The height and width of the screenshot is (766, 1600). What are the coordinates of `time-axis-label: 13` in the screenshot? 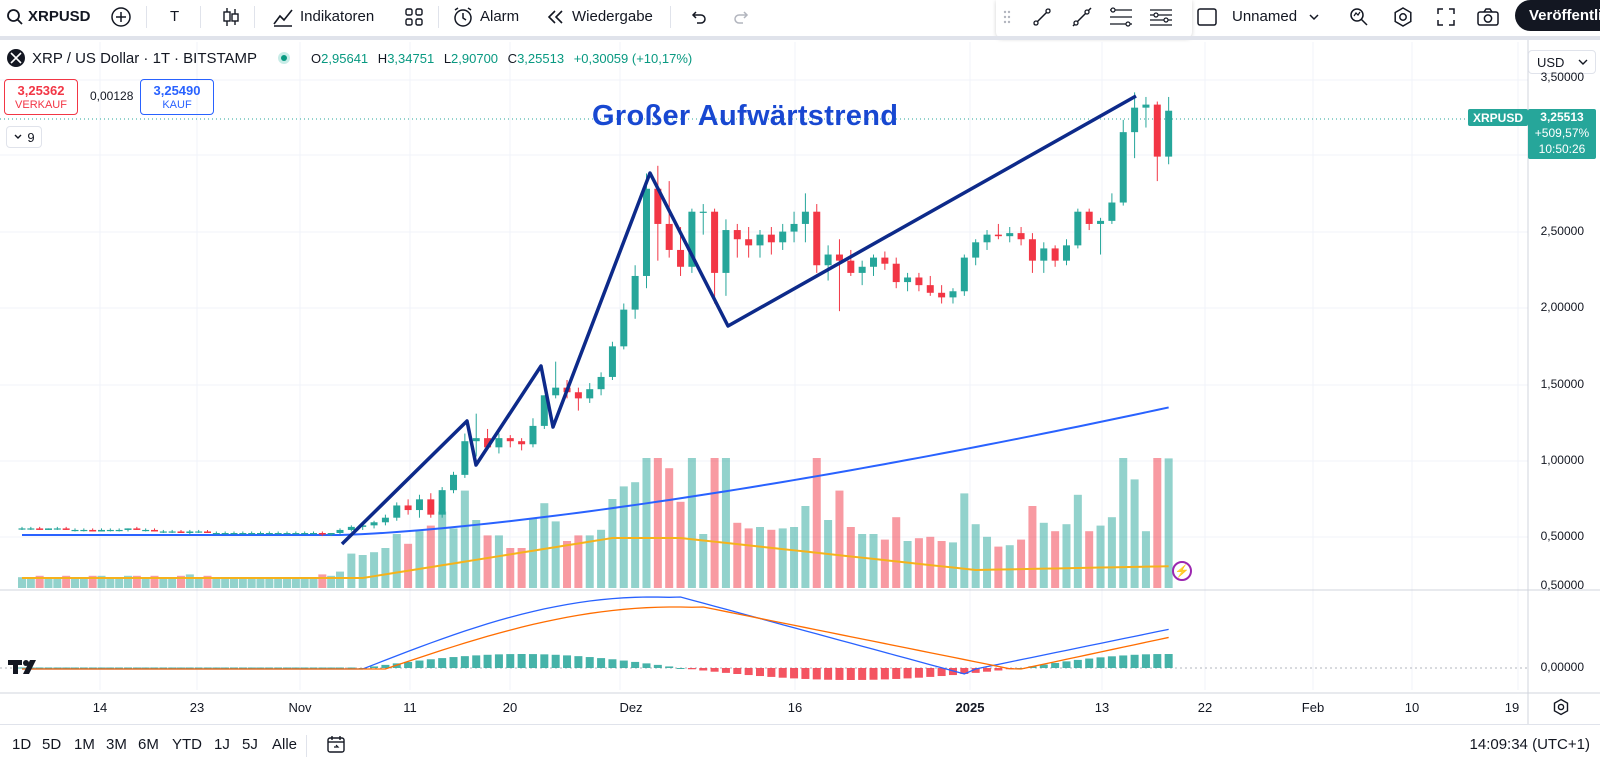 It's located at (1102, 707).